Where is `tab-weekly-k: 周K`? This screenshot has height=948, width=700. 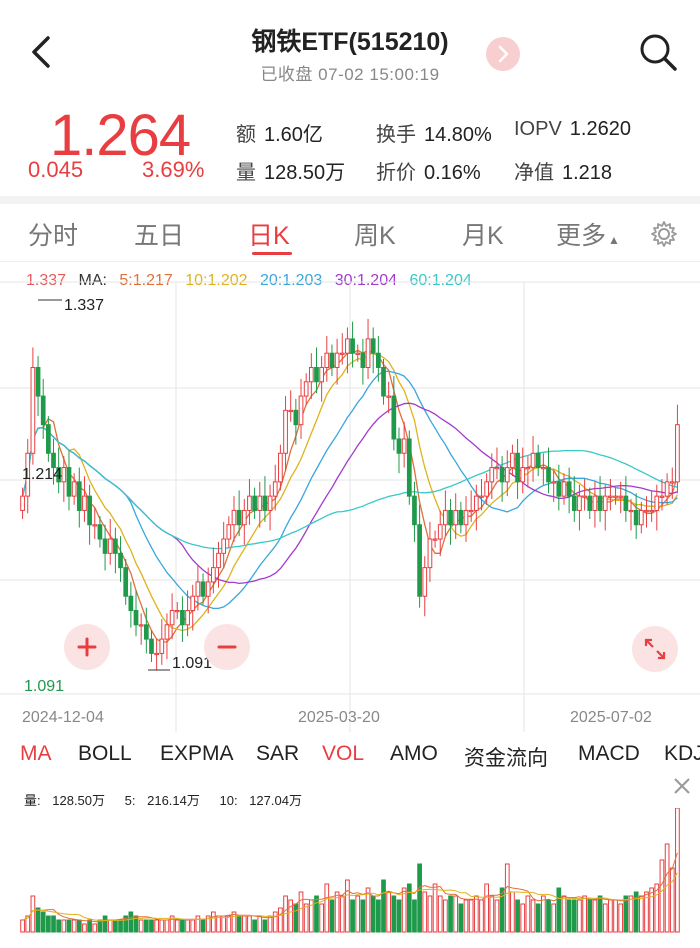
tab-weekly-k: 周K is located at coordinates (375, 236).